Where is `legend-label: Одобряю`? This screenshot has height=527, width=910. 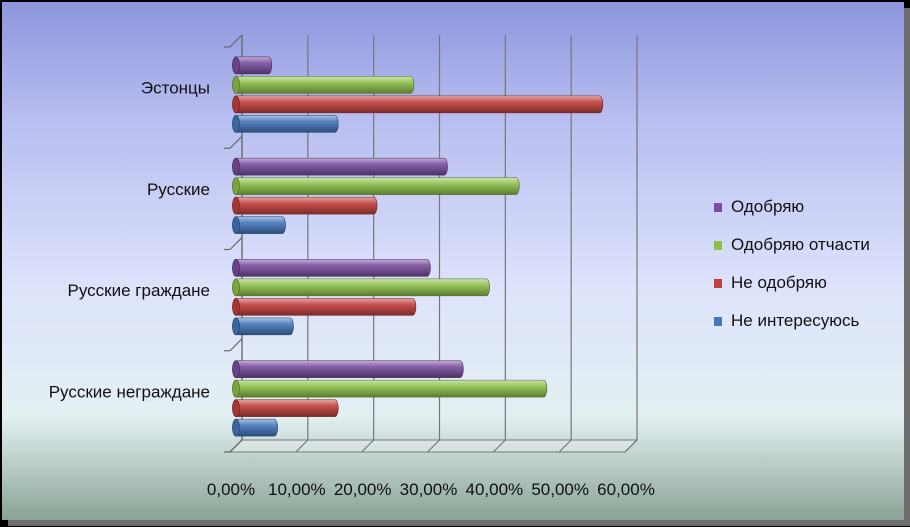 legend-label: Одобряю is located at coordinates (767, 206).